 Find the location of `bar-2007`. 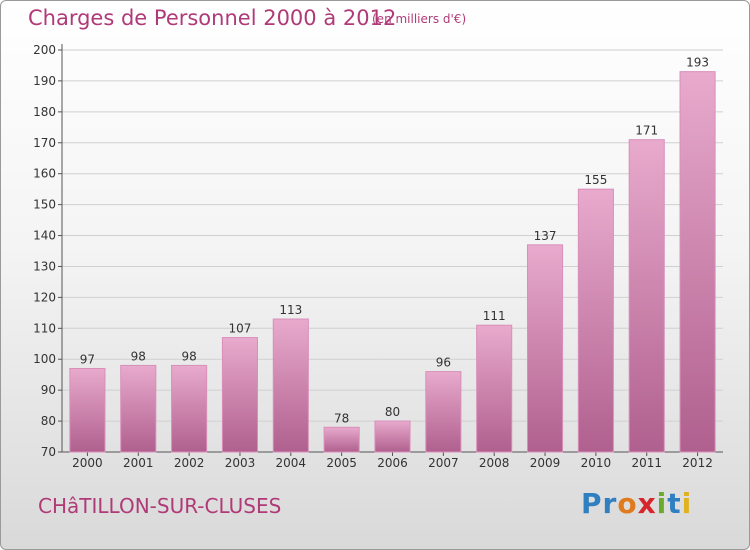

bar-2007 is located at coordinates (443, 412).